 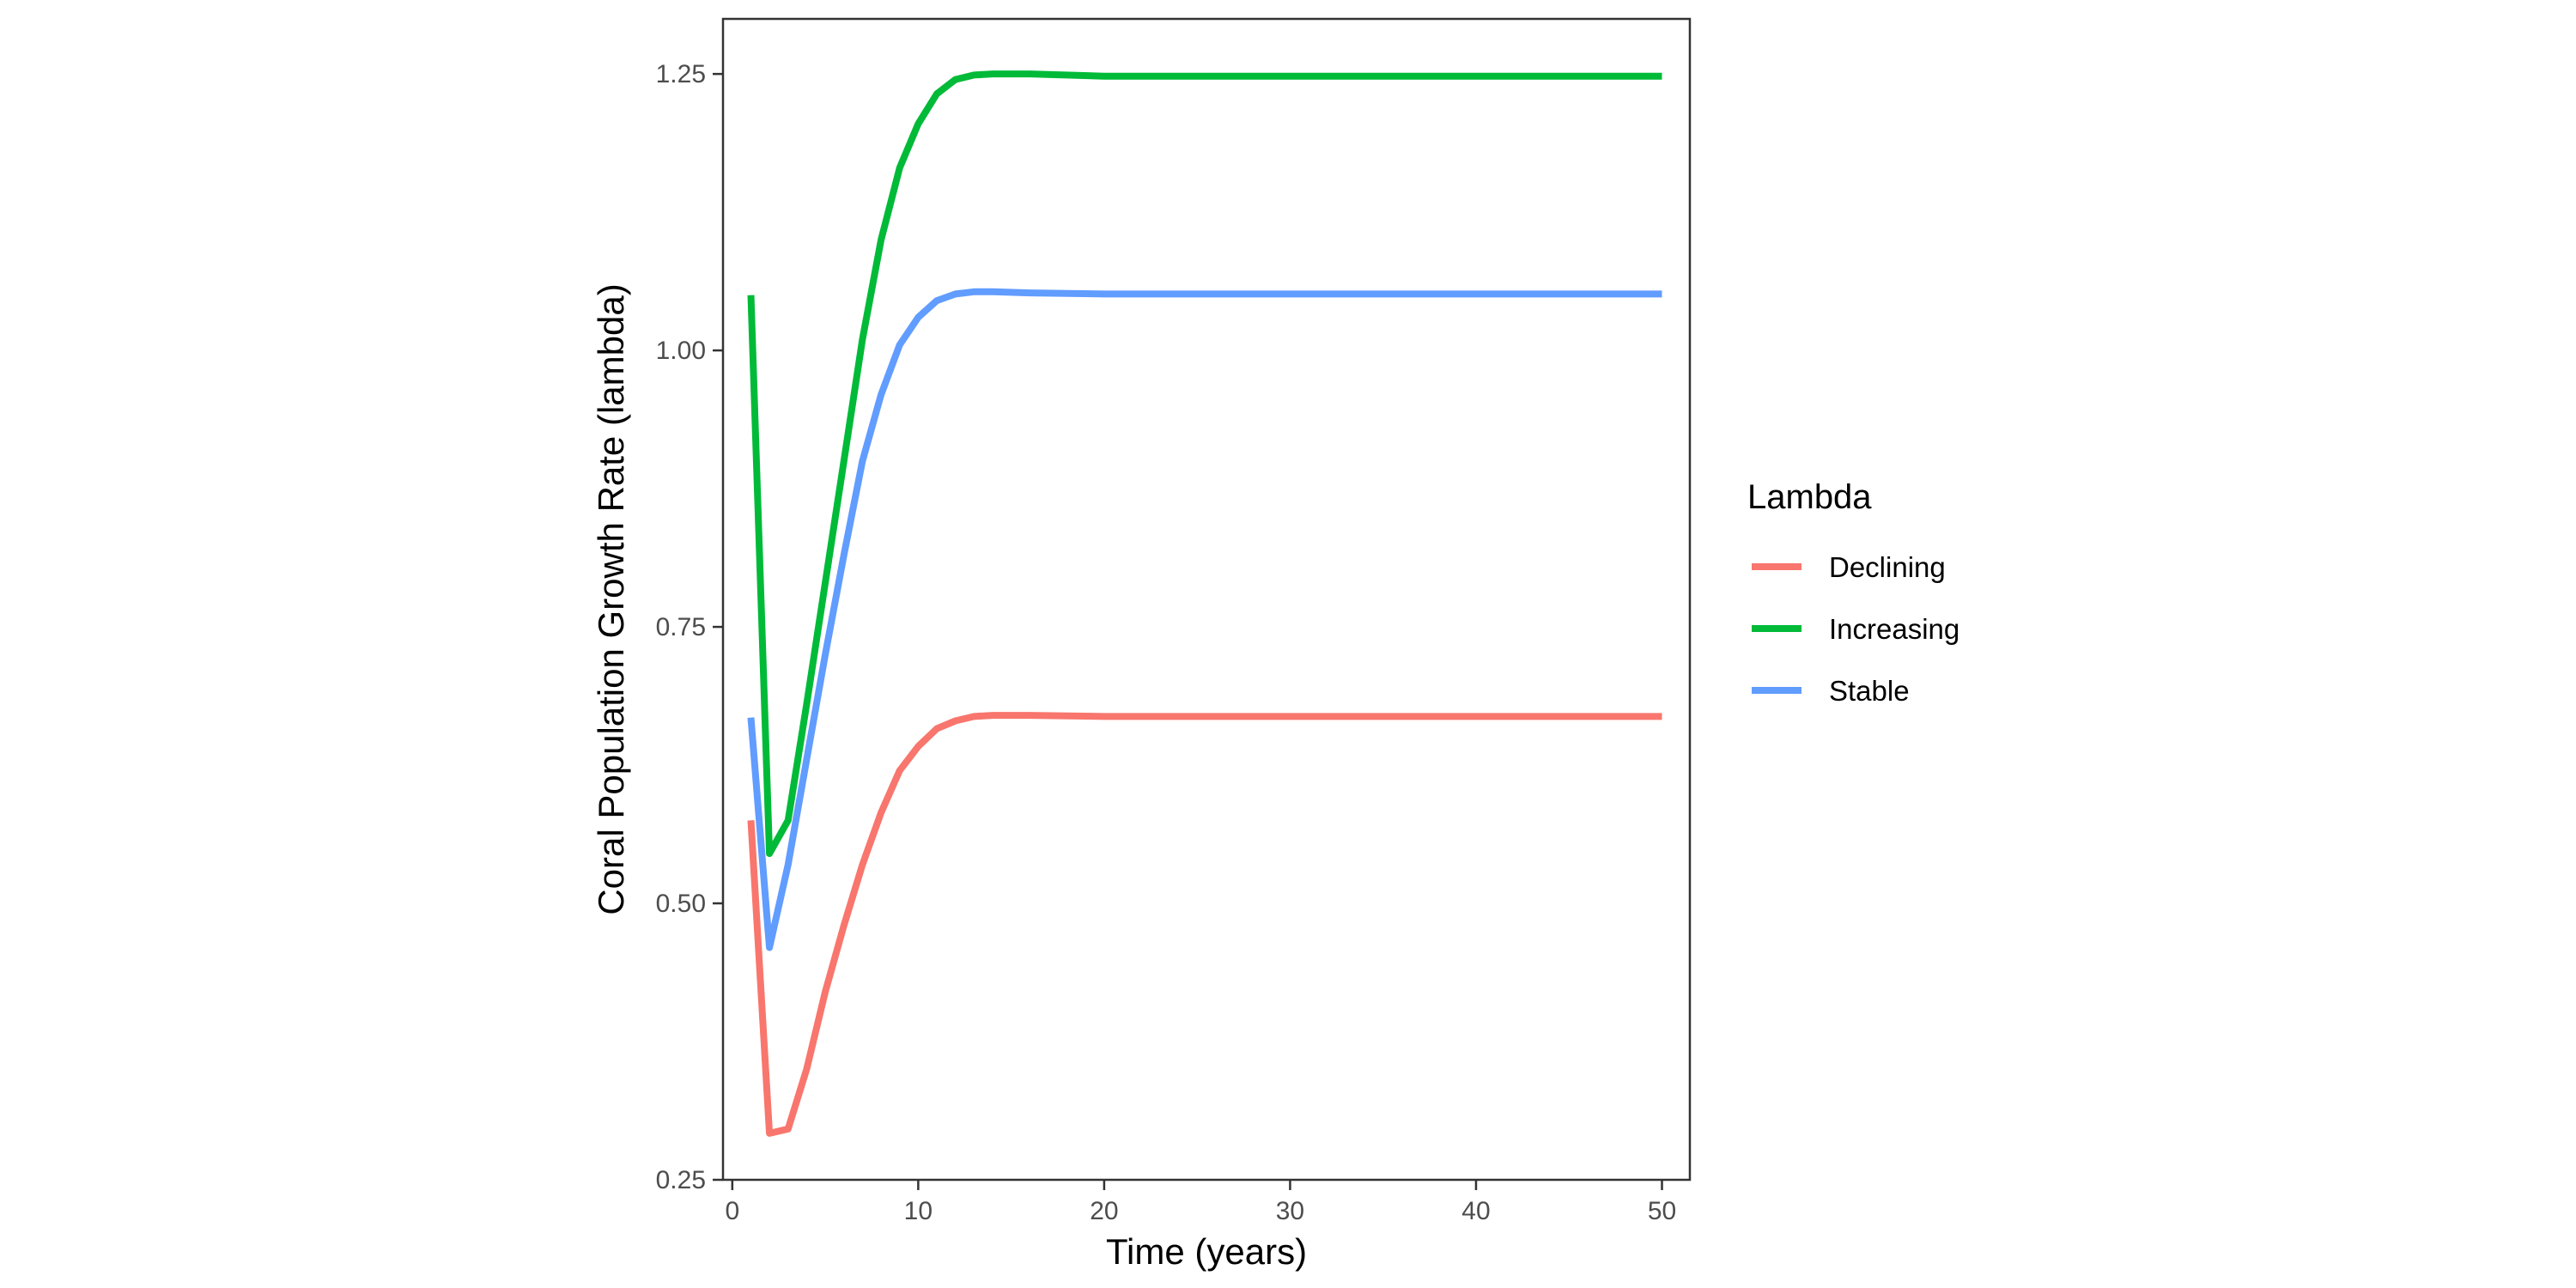 I want to click on legend-label-stable: Stable, so click(x=1870, y=691).